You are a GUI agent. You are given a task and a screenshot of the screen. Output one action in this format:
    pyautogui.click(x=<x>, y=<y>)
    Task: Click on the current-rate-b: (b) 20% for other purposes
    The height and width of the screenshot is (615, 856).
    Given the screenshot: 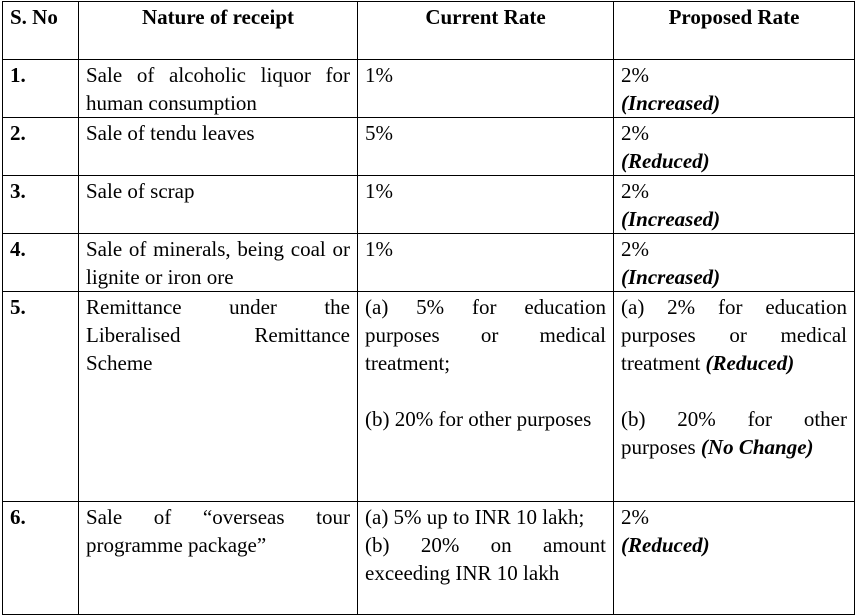 What is the action you would take?
    pyautogui.click(x=478, y=419)
    